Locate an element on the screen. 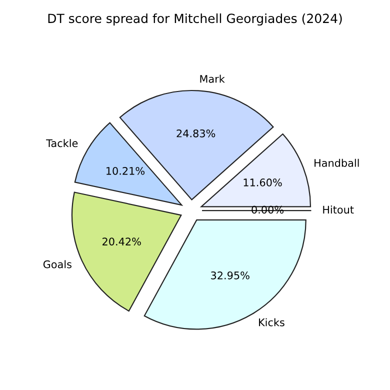  category-label: Hitout is located at coordinates (338, 210).